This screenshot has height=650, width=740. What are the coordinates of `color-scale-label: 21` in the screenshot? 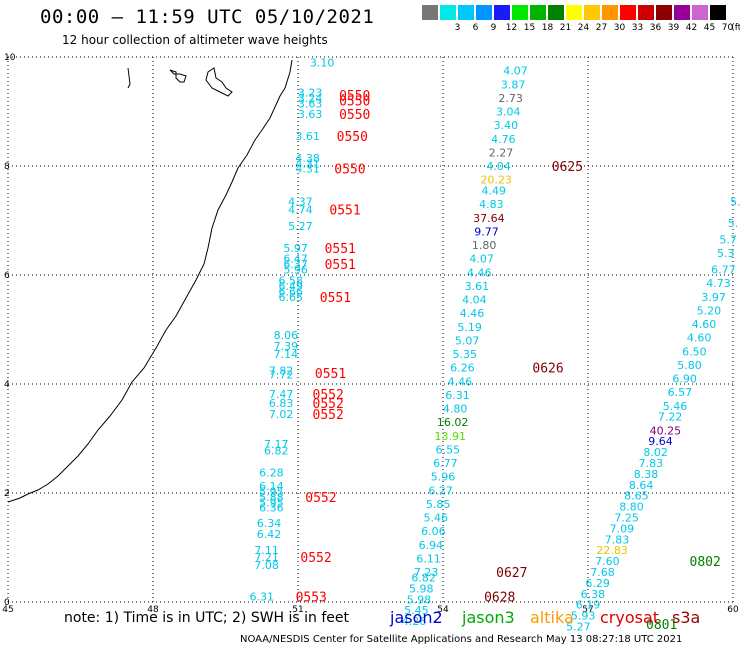 It's located at (565, 28).